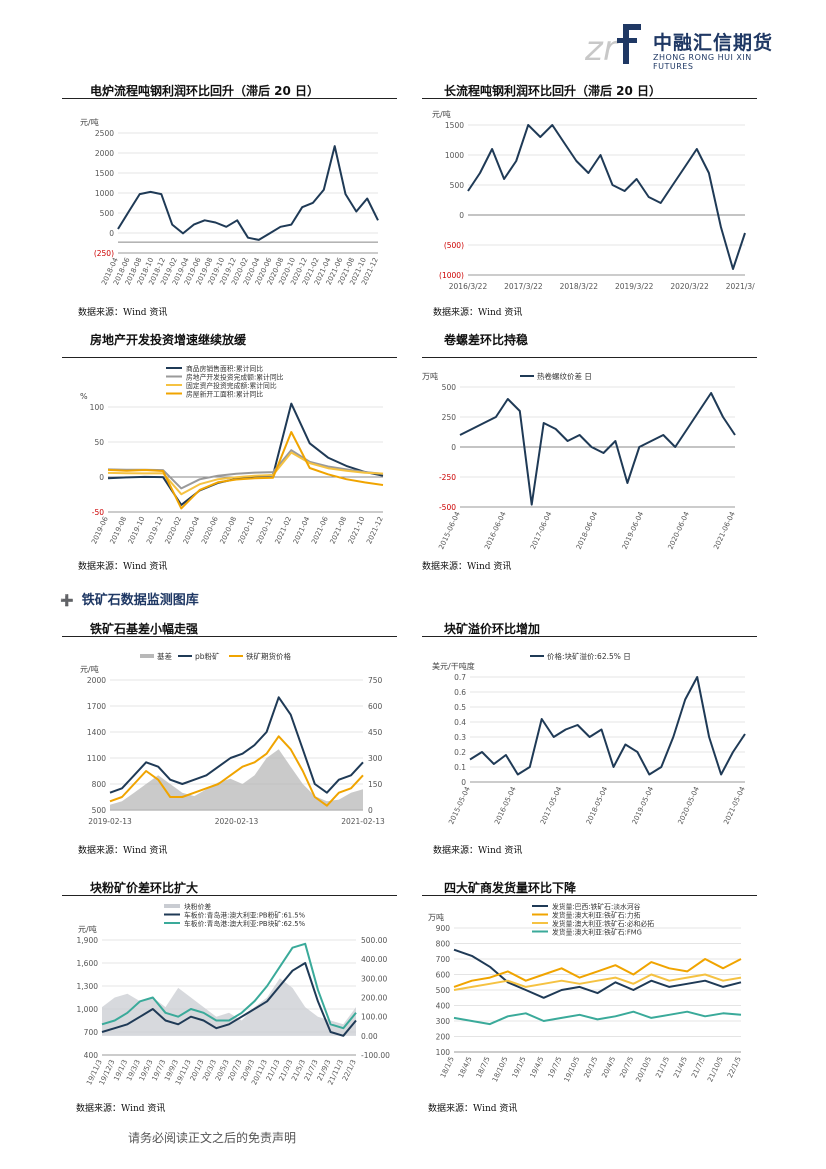 This screenshot has width=826, height=1169. What do you see at coordinates (96, 706) in the screenshot?
I see `y-tick-label: 1700` at bounding box center [96, 706].